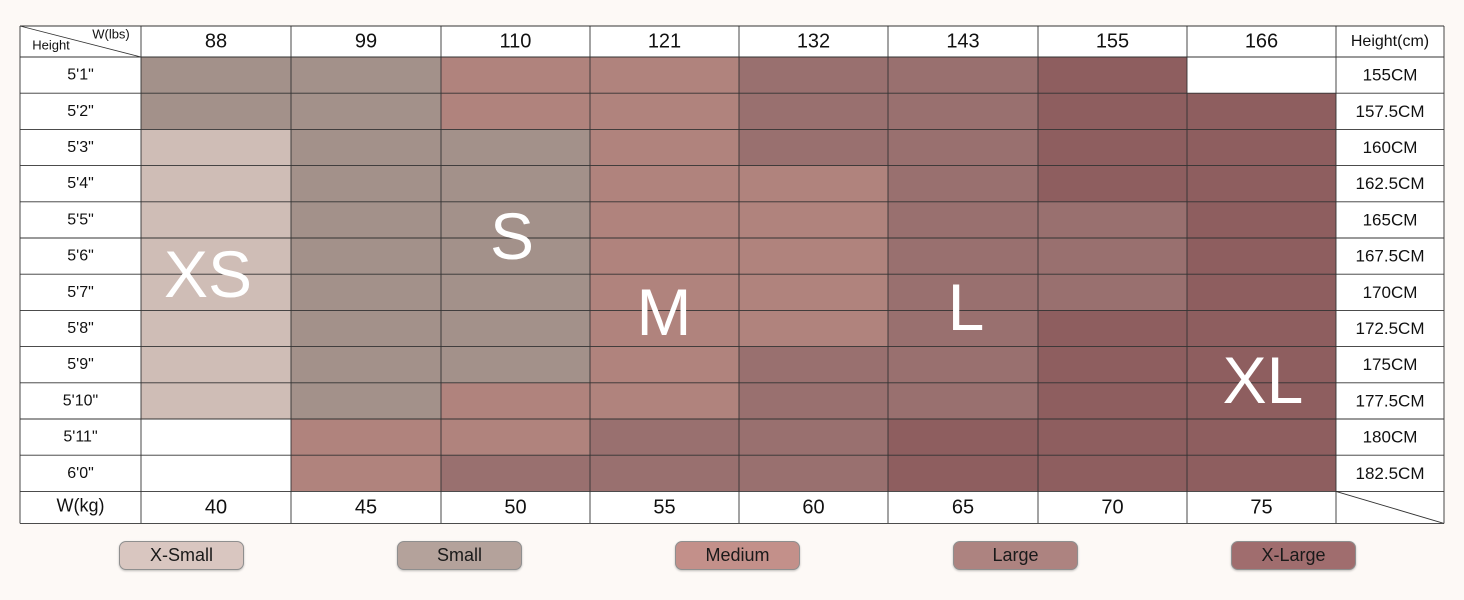  I want to click on height-cm-label: 165CM, so click(1390, 219).